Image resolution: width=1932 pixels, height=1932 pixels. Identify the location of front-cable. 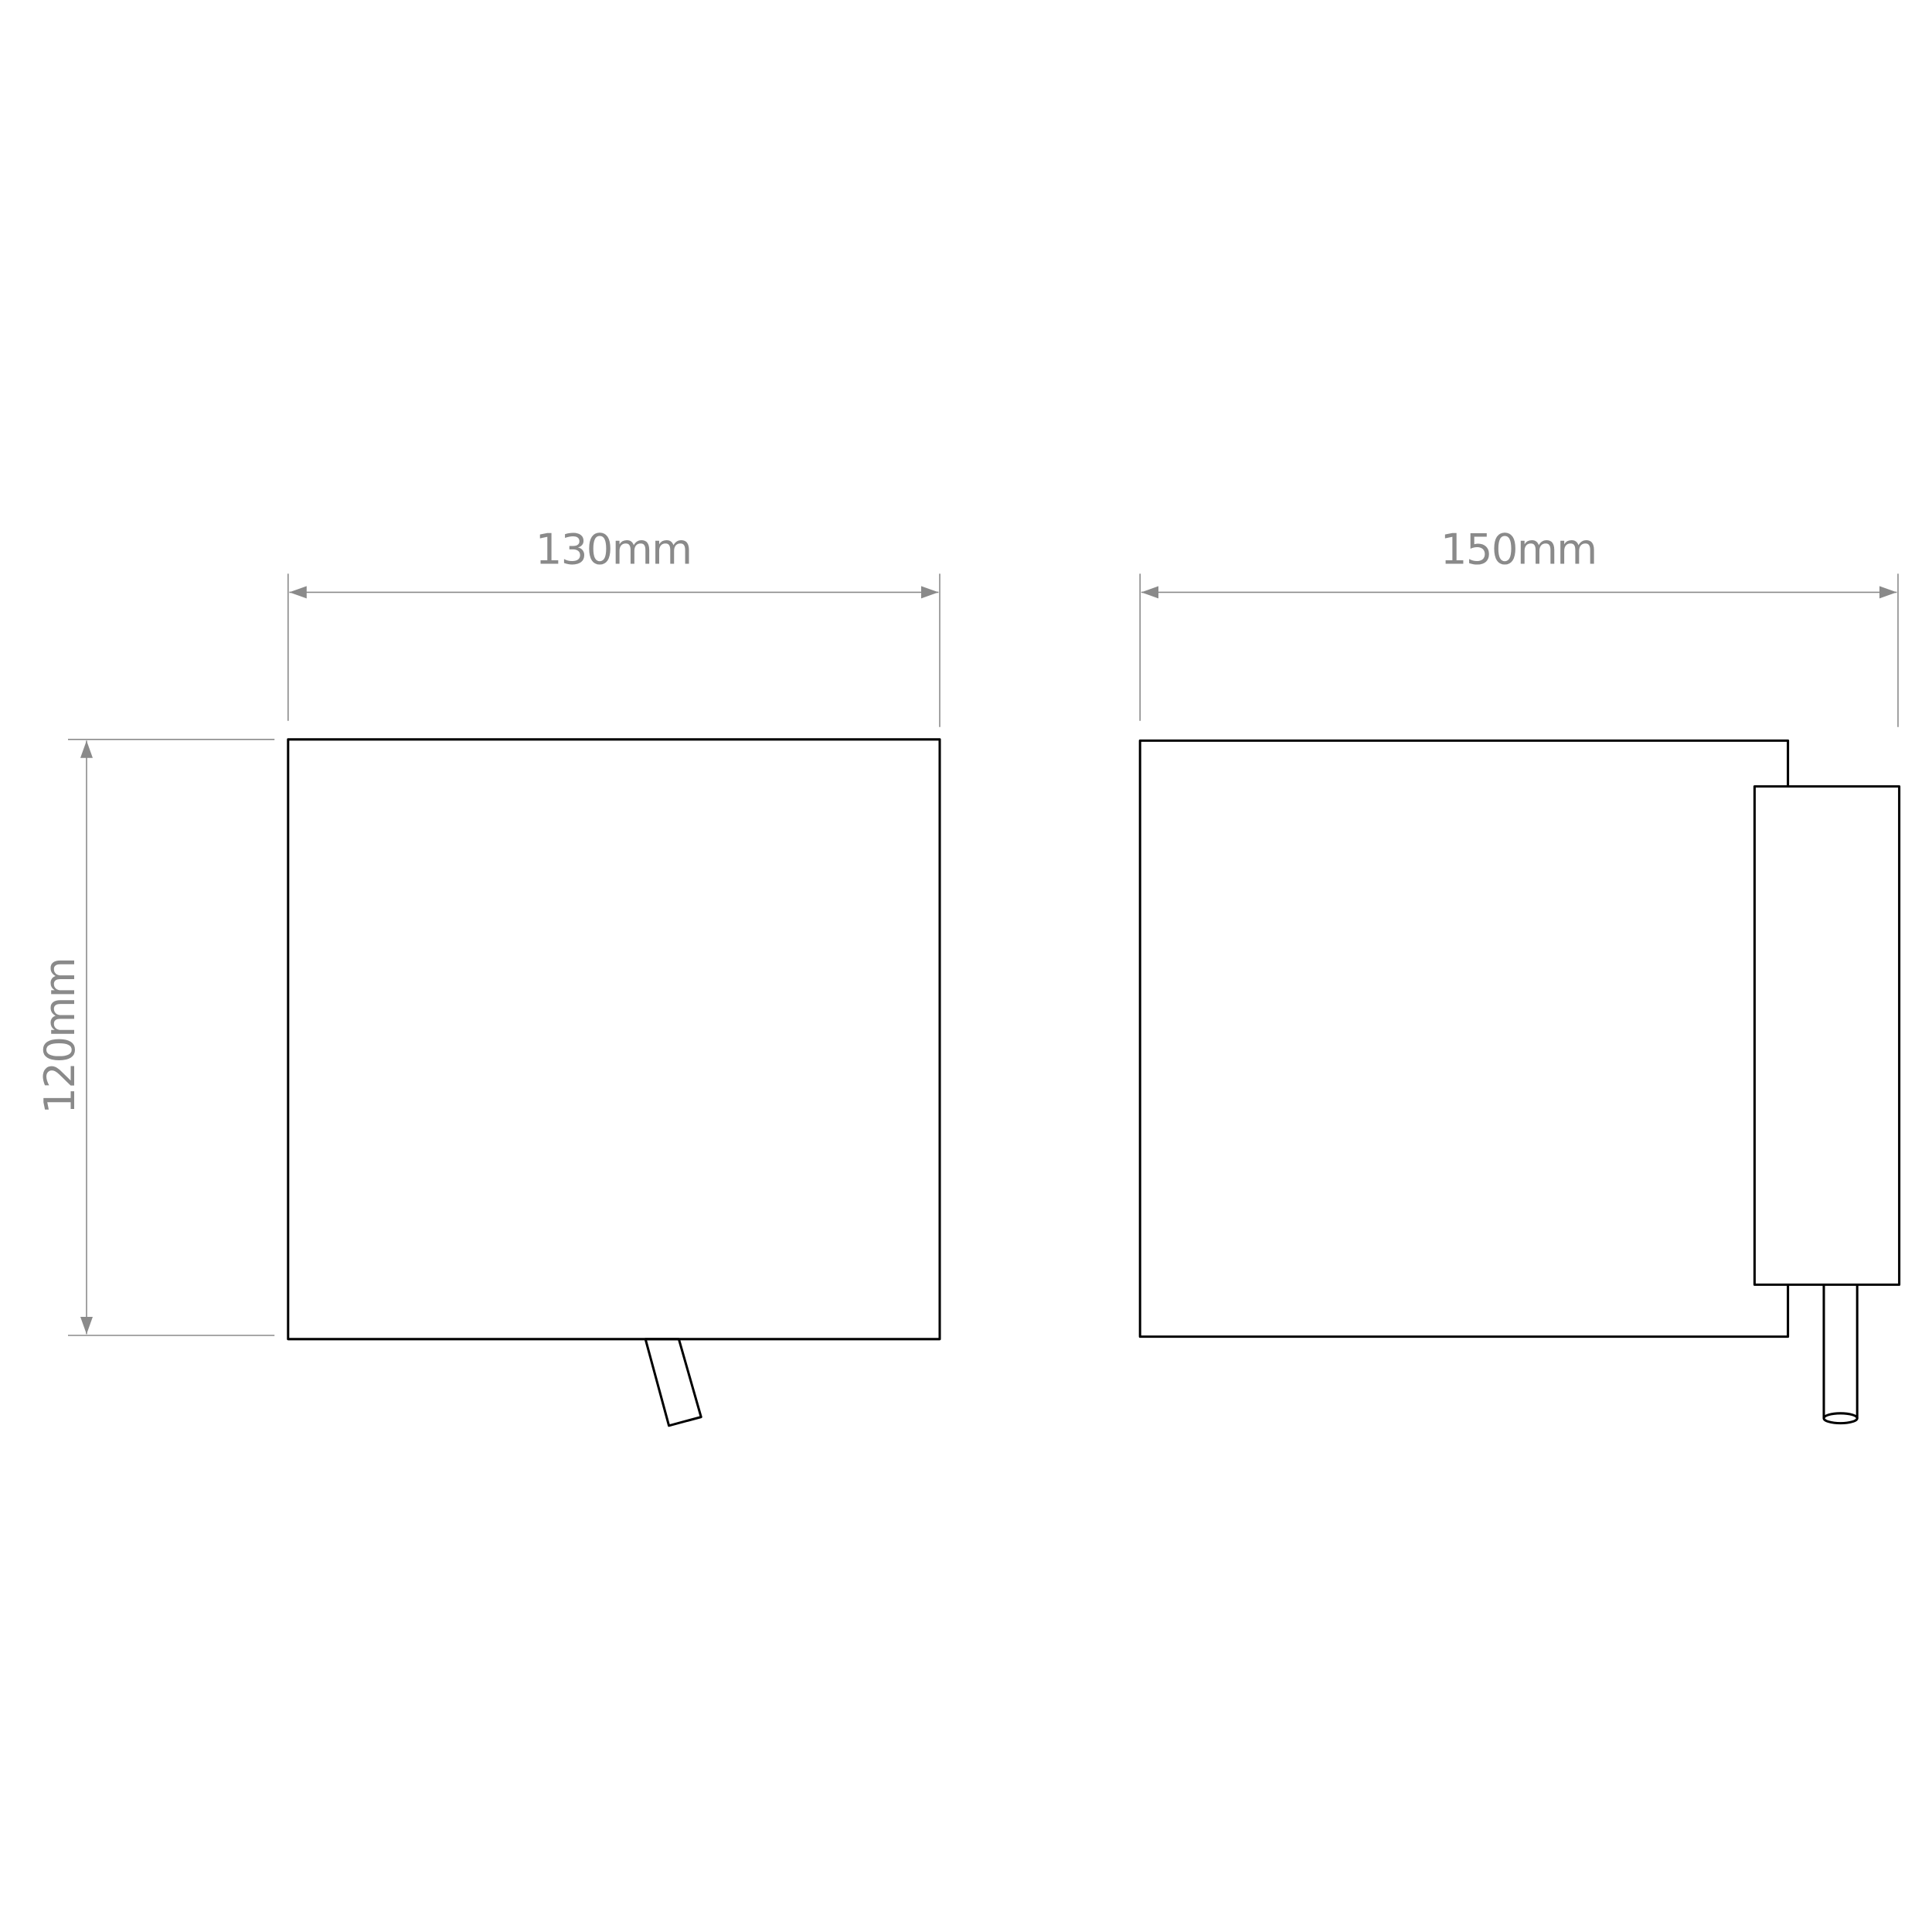
(673, 1383).